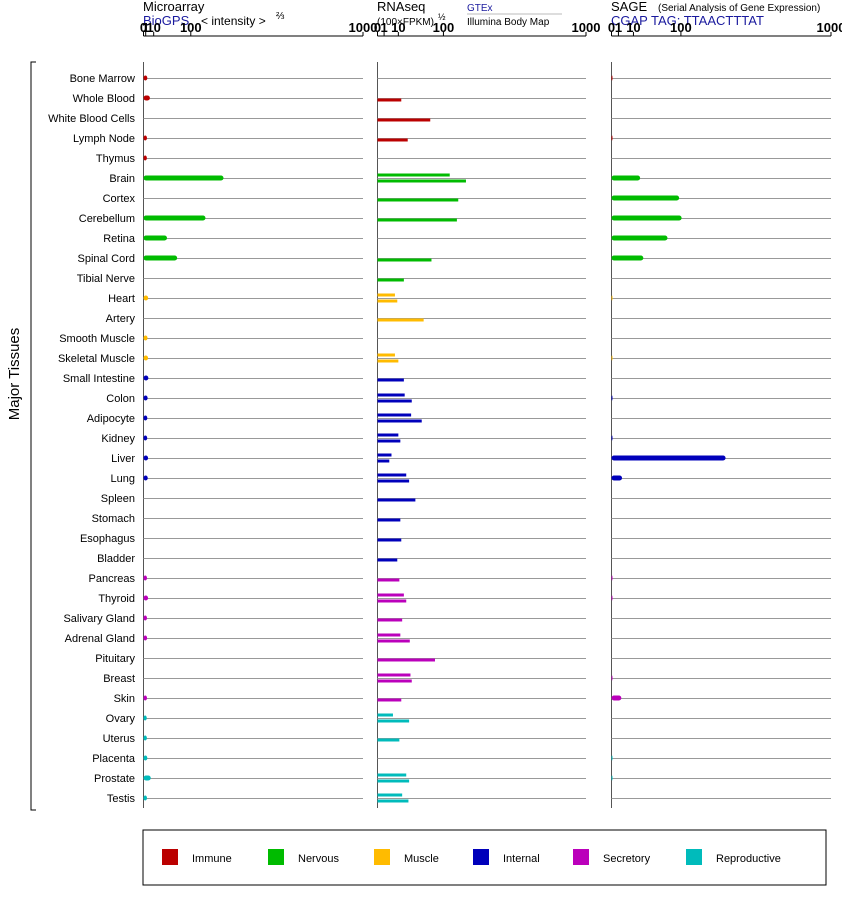  I want to click on rnaseq-bar-salivary-gland, so click(390, 620).